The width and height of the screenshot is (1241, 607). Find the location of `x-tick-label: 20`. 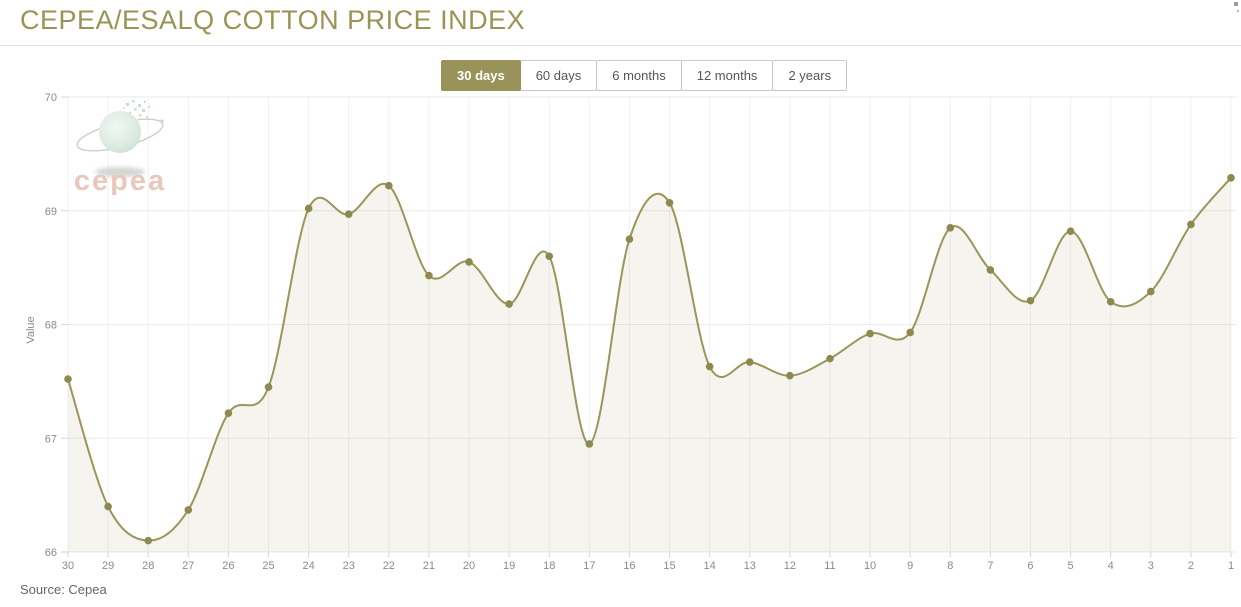

x-tick-label: 20 is located at coordinates (469, 566).